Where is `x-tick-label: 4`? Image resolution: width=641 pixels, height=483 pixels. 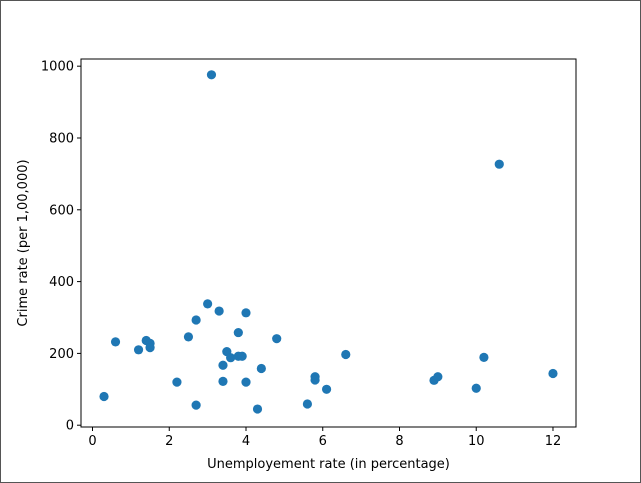
x-tick-label: 4 is located at coordinates (246, 441).